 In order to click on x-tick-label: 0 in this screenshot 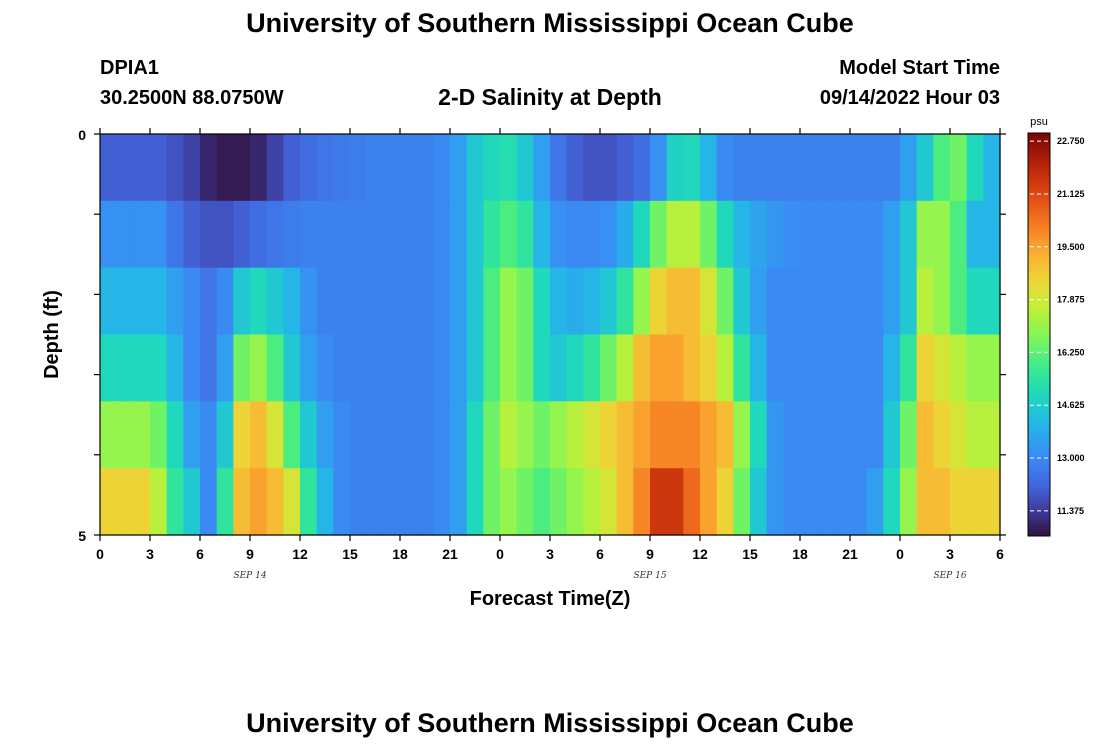, I will do `click(500, 554)`.